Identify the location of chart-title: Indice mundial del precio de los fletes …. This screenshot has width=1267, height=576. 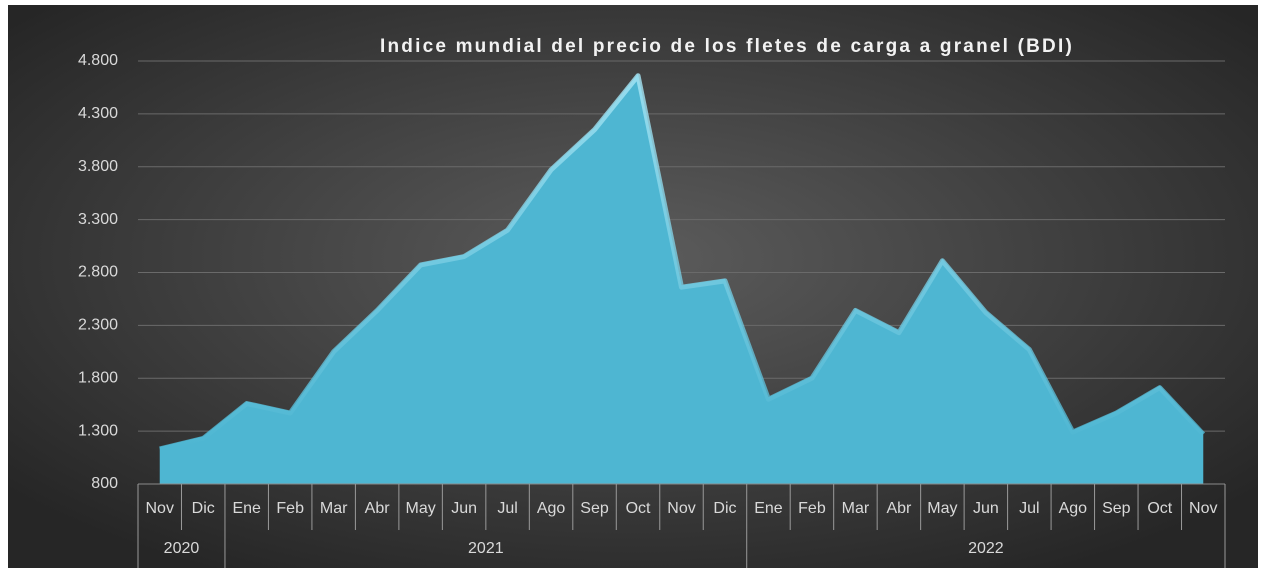
(727, 46).